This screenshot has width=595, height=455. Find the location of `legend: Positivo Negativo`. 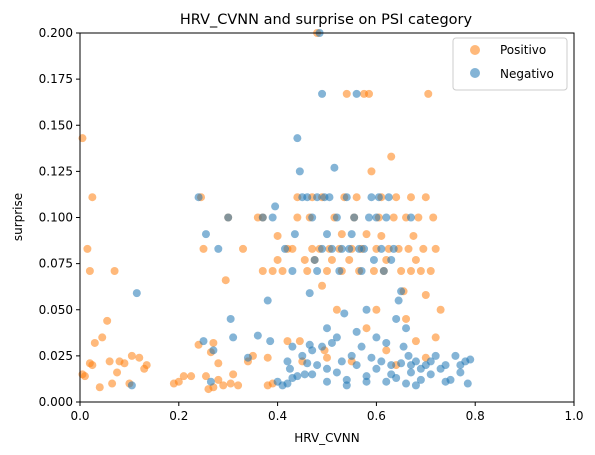

legend: Positivo Negativo is located at coordinates (510, 64).